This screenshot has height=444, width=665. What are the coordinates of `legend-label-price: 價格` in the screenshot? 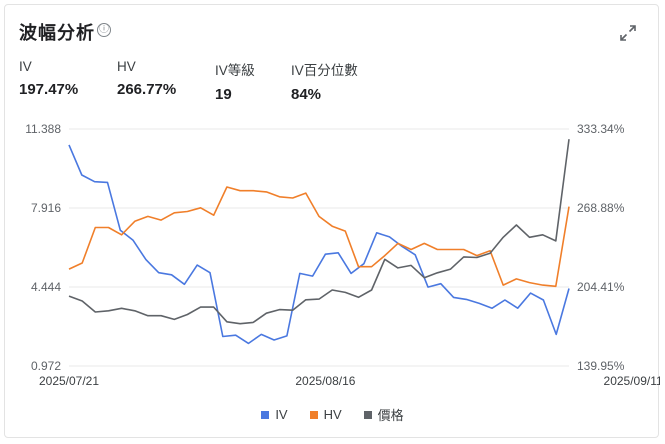 It's located at (390, 415).